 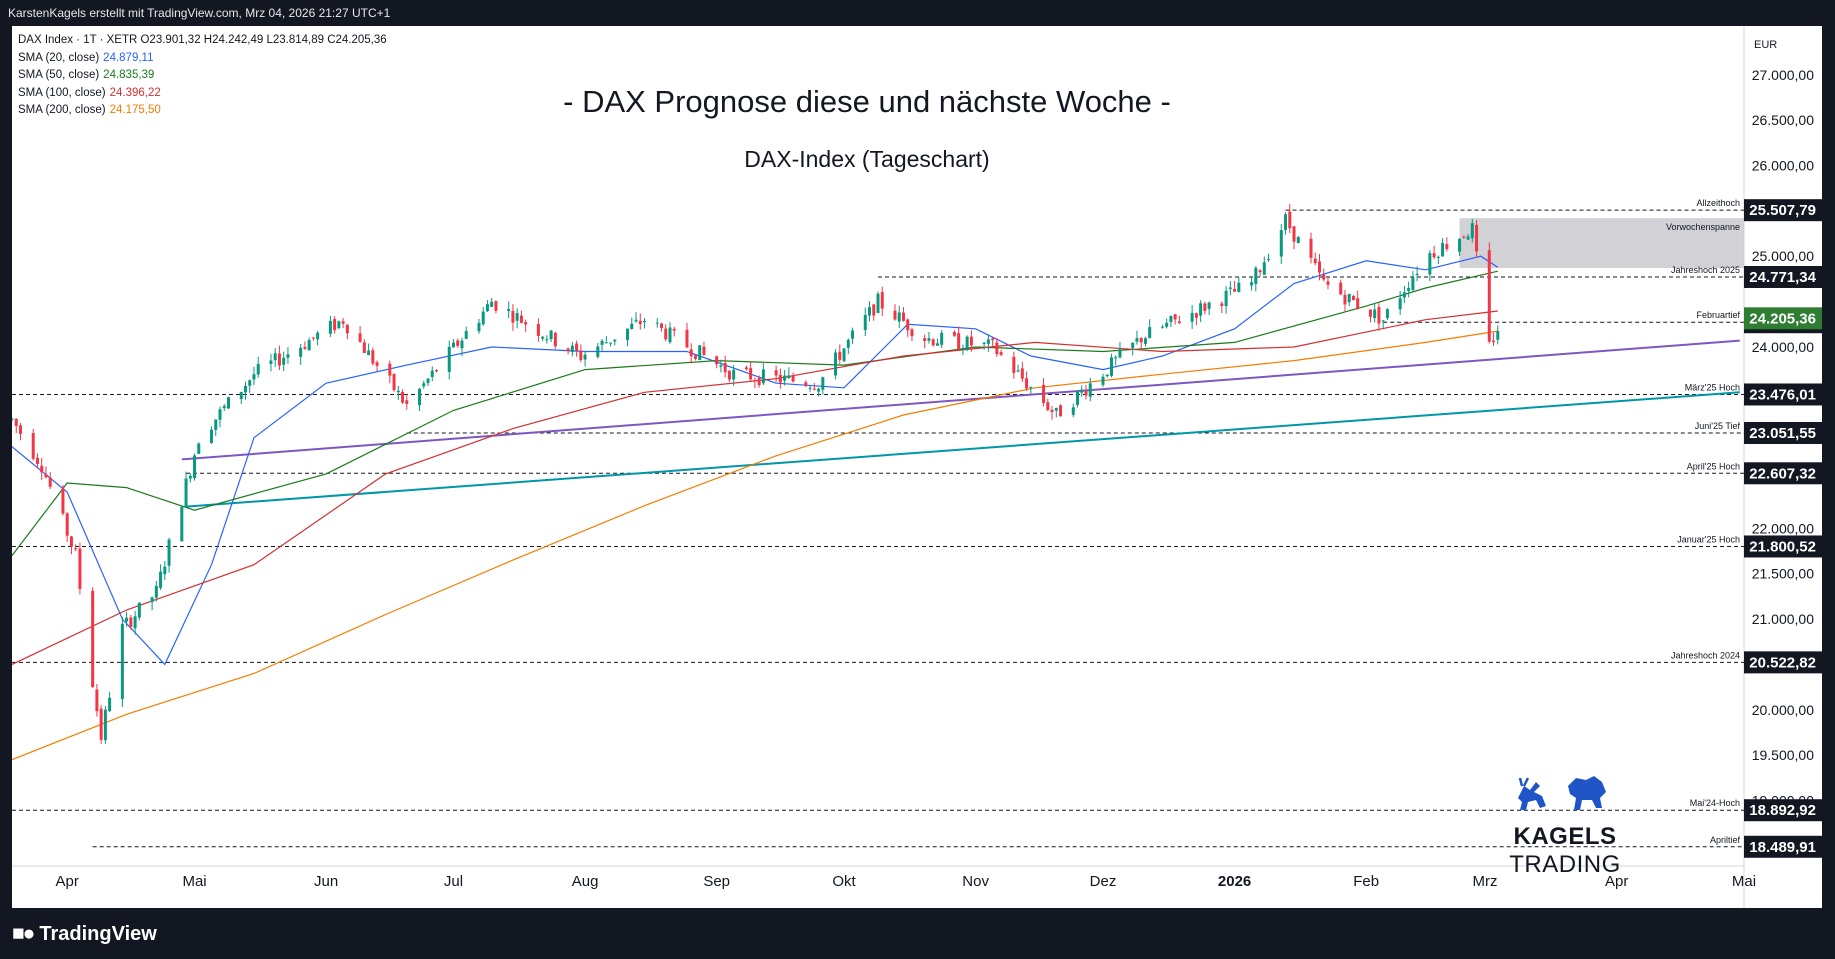 What do you see at coordinates (960, 400) in the screenshot?
I see `trendline-purple` at bounding box center [960, 400].